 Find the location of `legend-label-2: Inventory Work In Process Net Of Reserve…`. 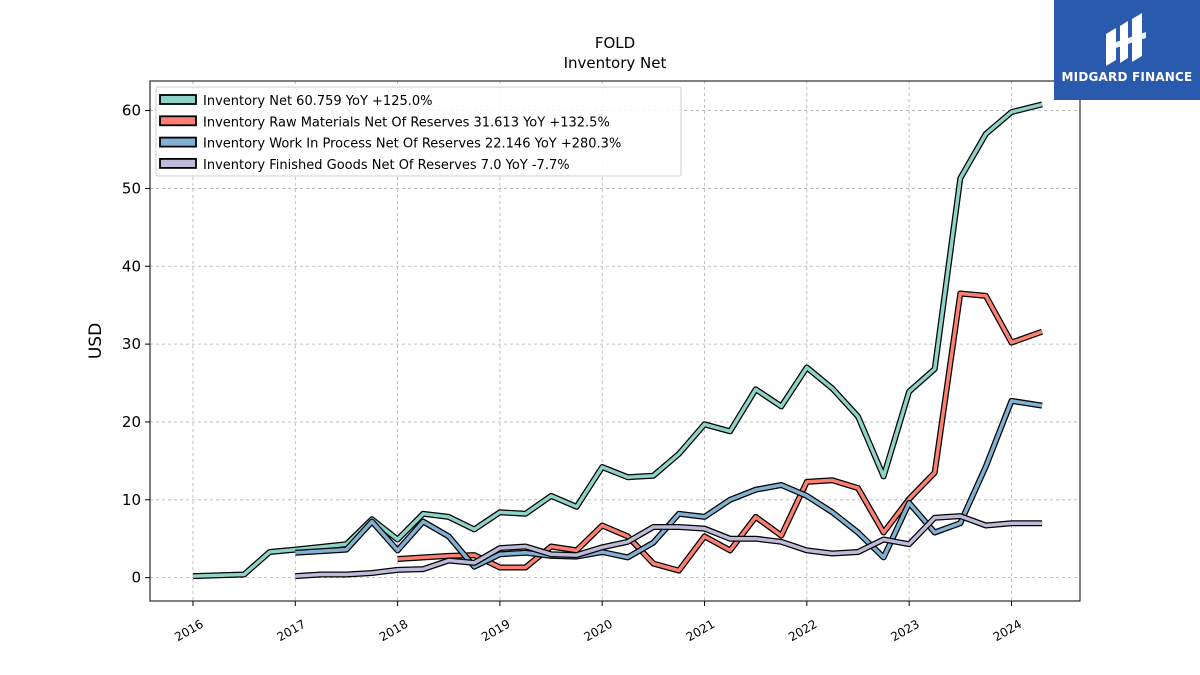

legend-label-2: Inventory Work In Process Net Of Reserve… is located at coordinates (412, 144).